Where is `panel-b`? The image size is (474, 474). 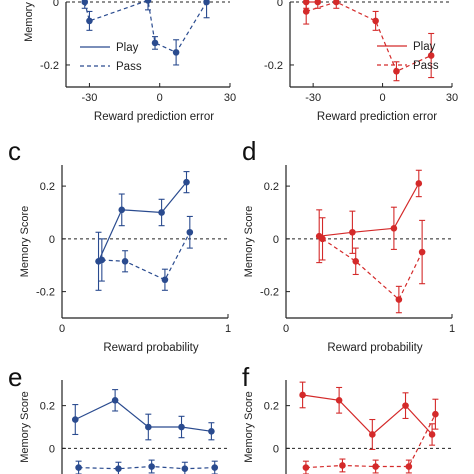
panel-b is located at coordinates (371, 44).